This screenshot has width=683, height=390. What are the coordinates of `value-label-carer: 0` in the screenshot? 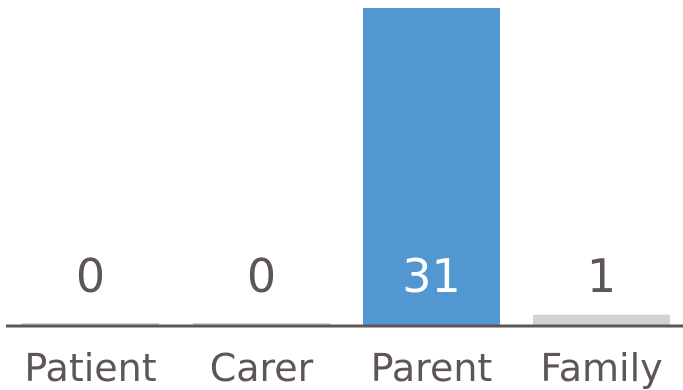 It's located at (261, 276).